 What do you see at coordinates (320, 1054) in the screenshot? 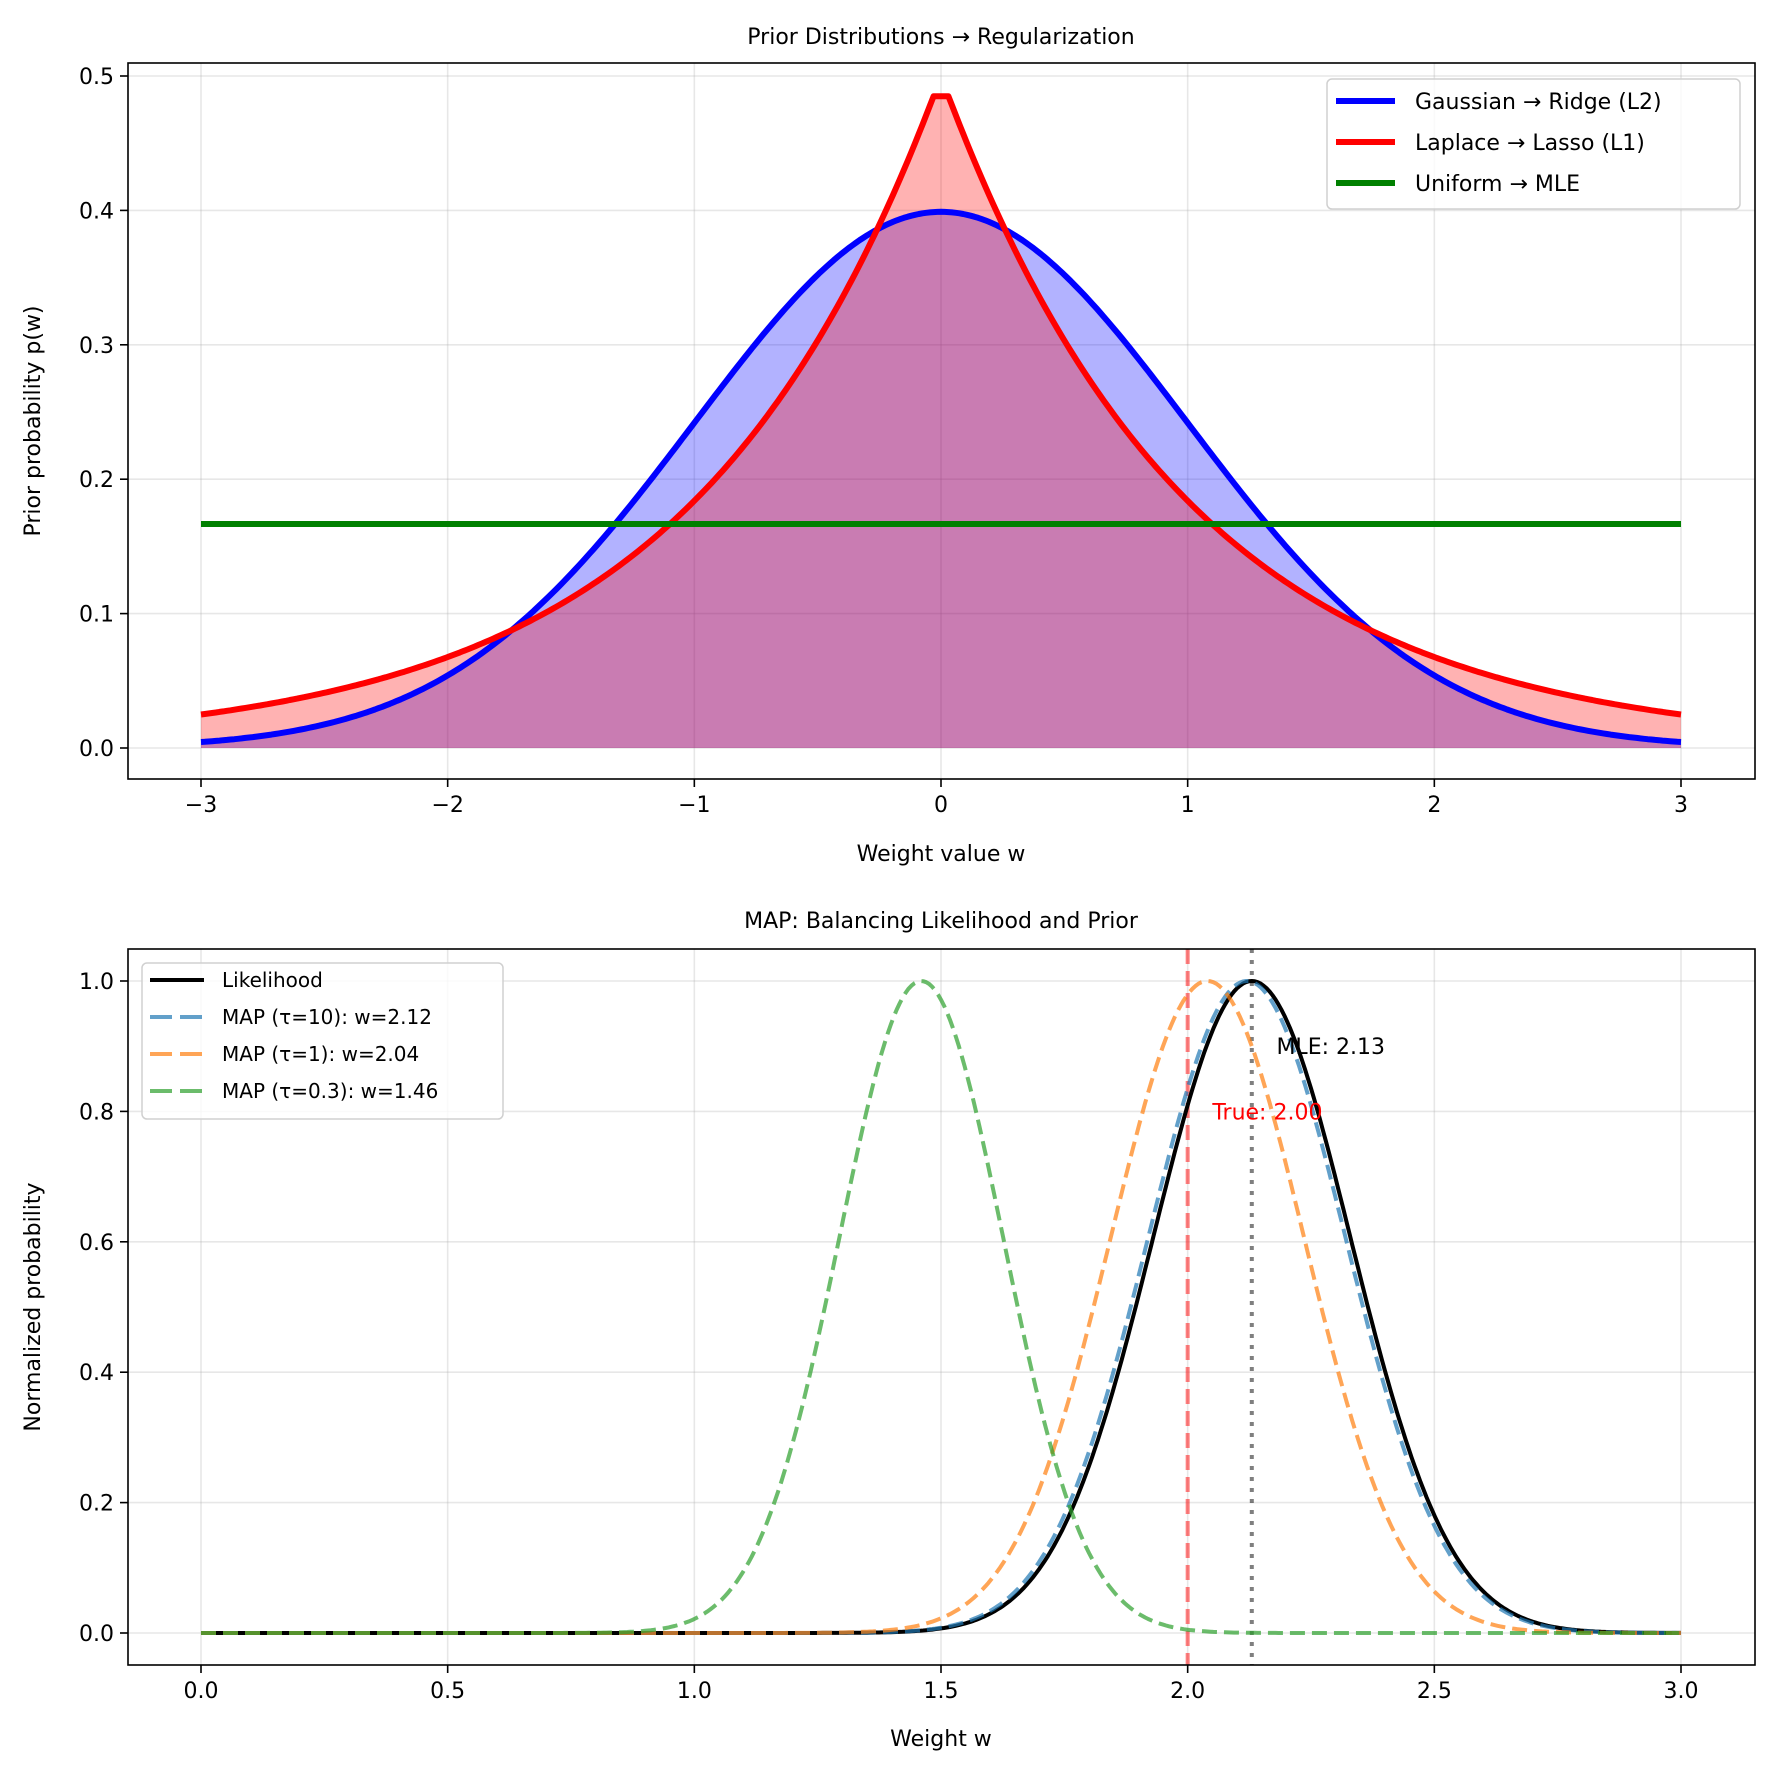
I see `legend-label: MAP (τ=1): w=2.04` at bounding box center [320, 1054].